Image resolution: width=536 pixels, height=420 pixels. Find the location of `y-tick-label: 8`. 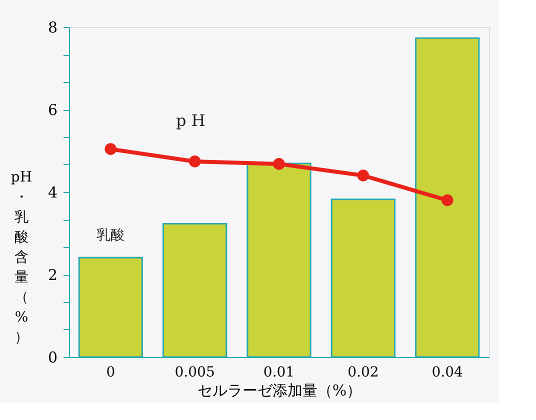

y-tick-label: 8 is located at coordinates (53, 27).